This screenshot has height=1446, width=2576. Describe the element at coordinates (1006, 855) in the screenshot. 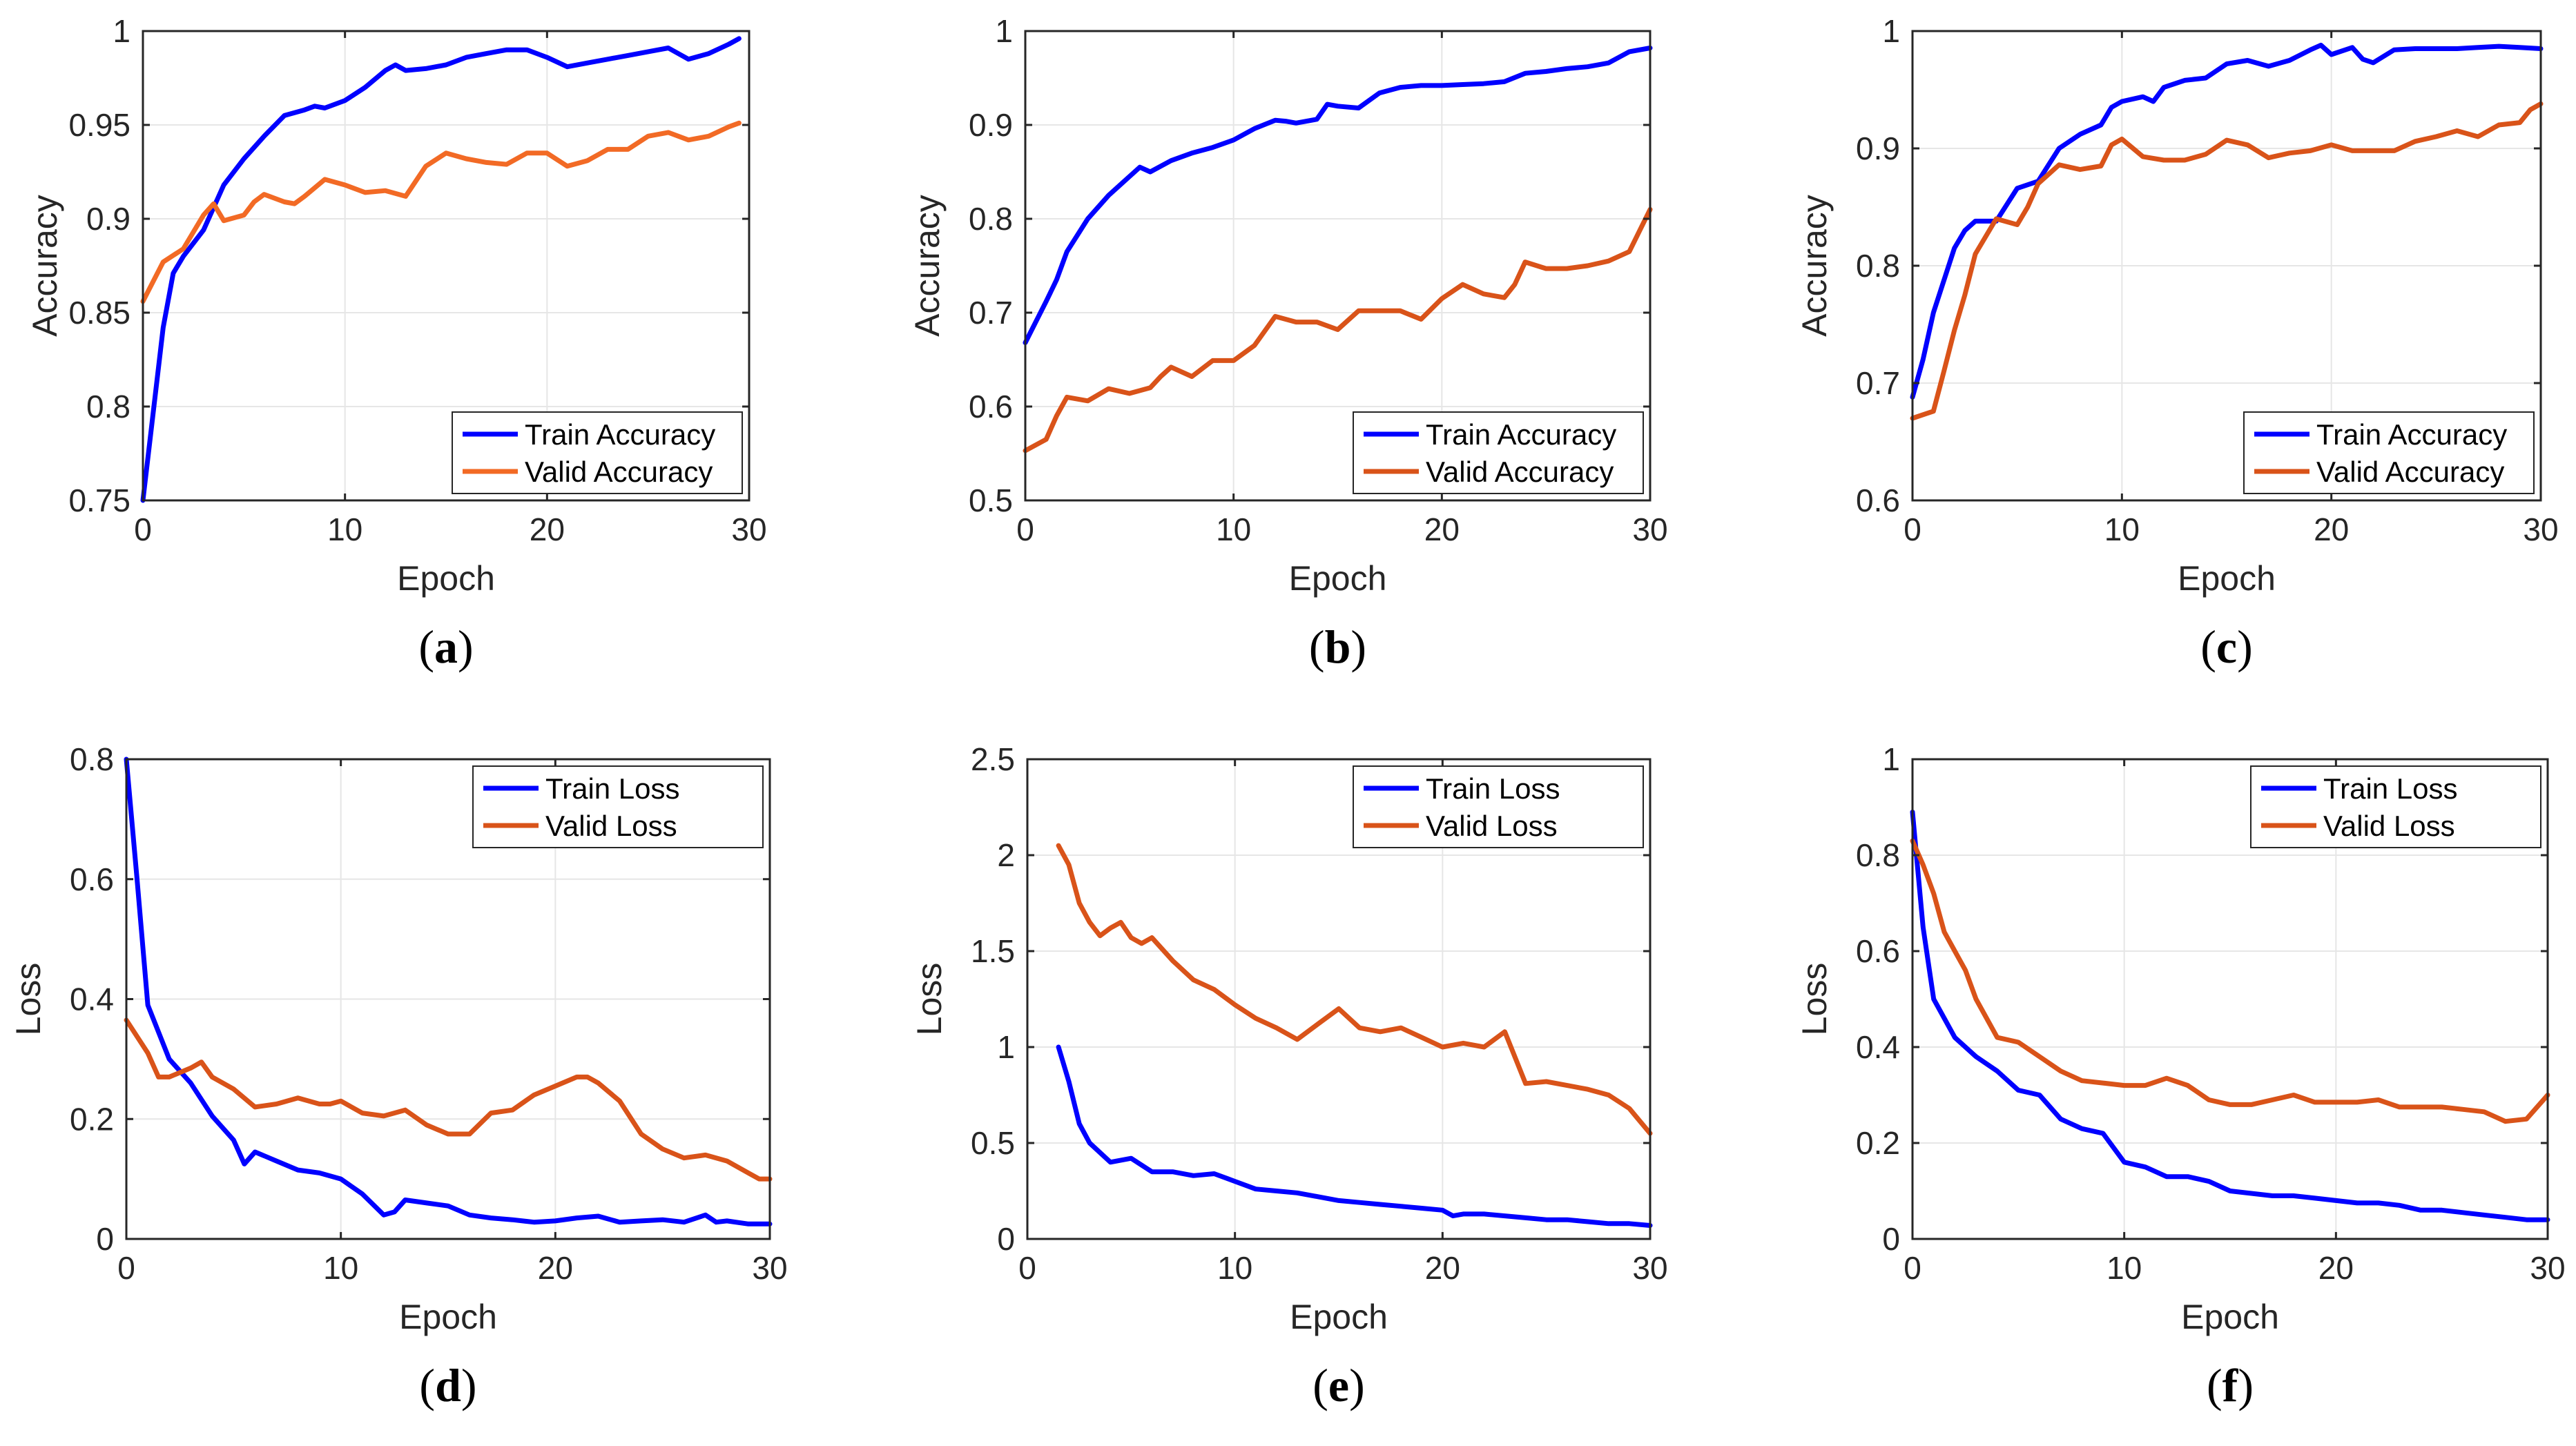

I see `y-tick-label: 2` at that location.